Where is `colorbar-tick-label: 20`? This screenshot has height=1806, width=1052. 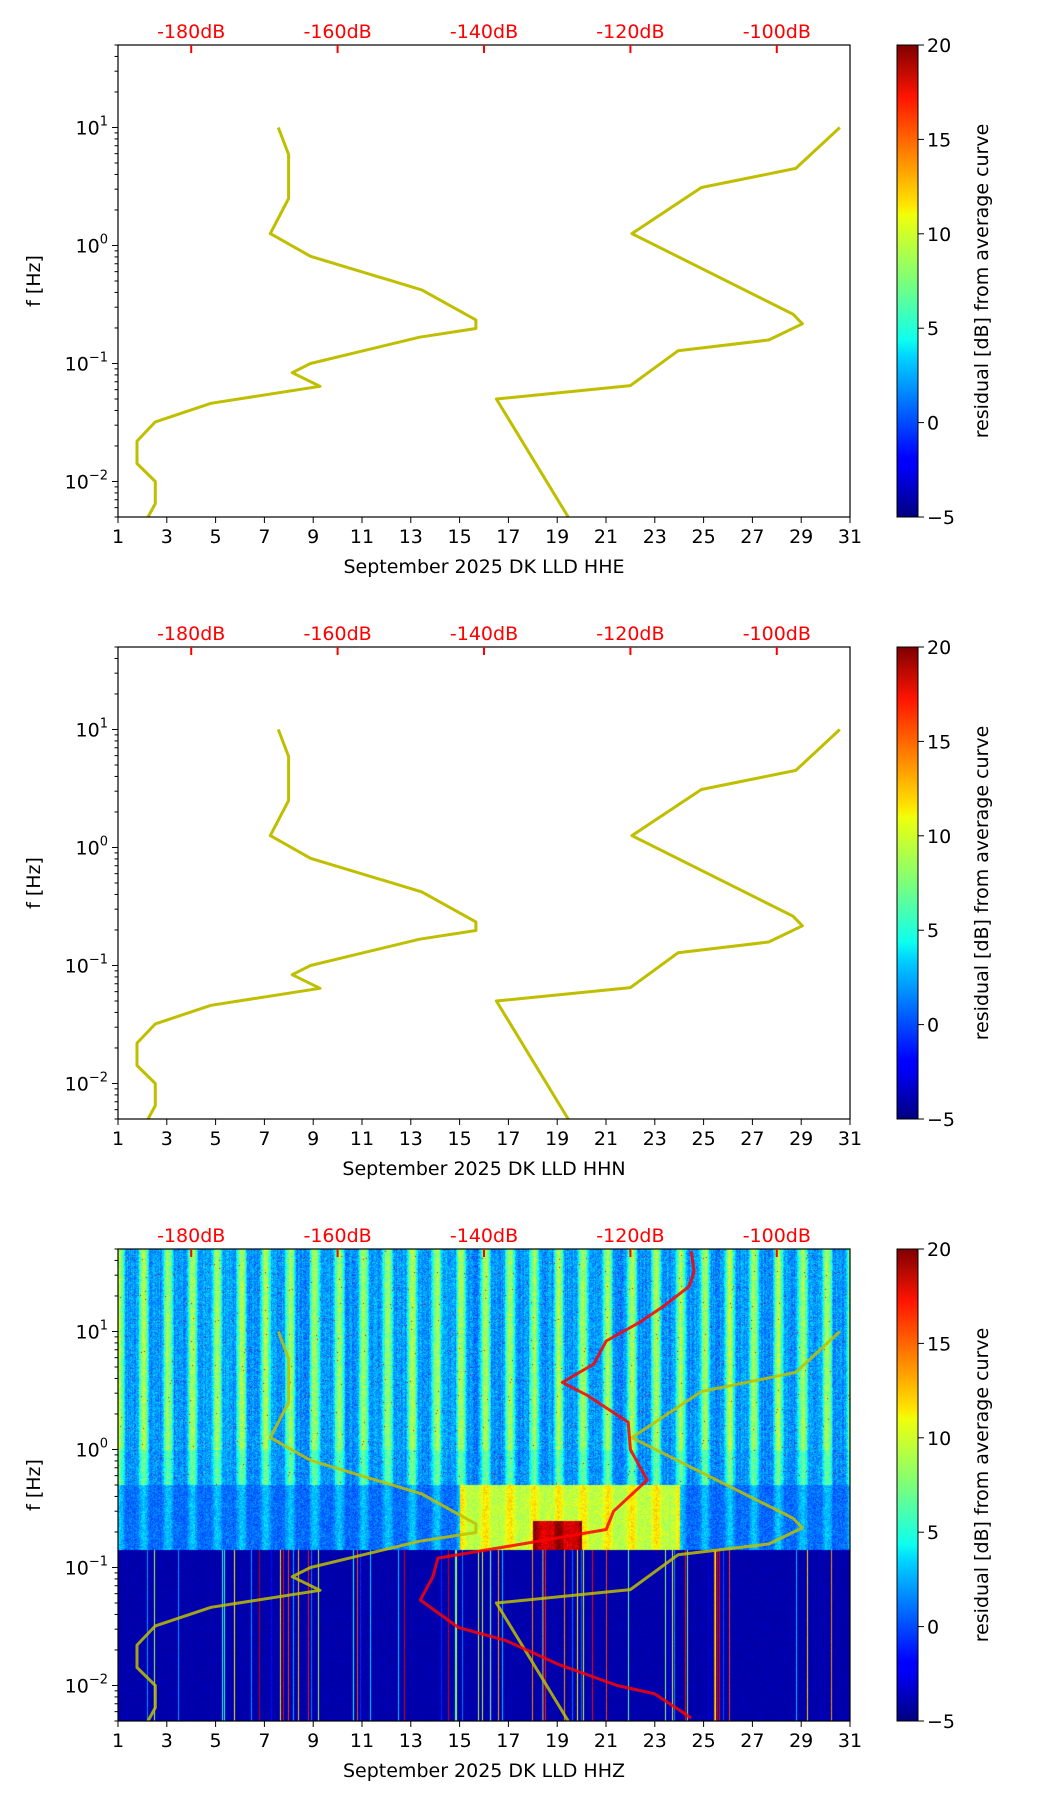
colorbar-tick-label: 20 is located at coordinates (939, 1250).